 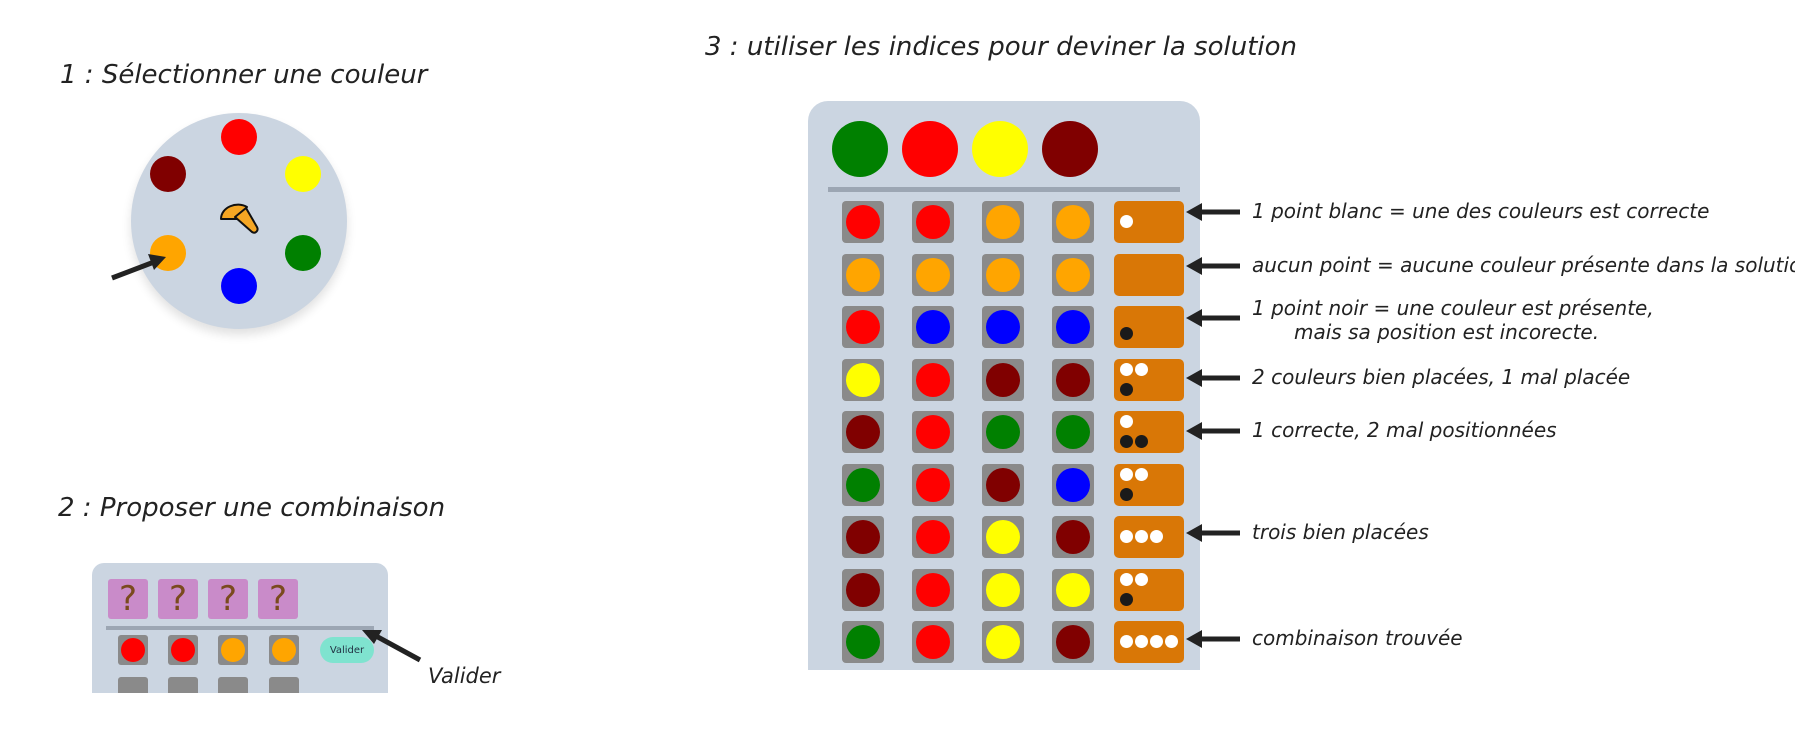 What do you see at coordinates (1000, 149) in the screenshot?
I see `solution-peg-yellow` at bounding box center [1000, 149].